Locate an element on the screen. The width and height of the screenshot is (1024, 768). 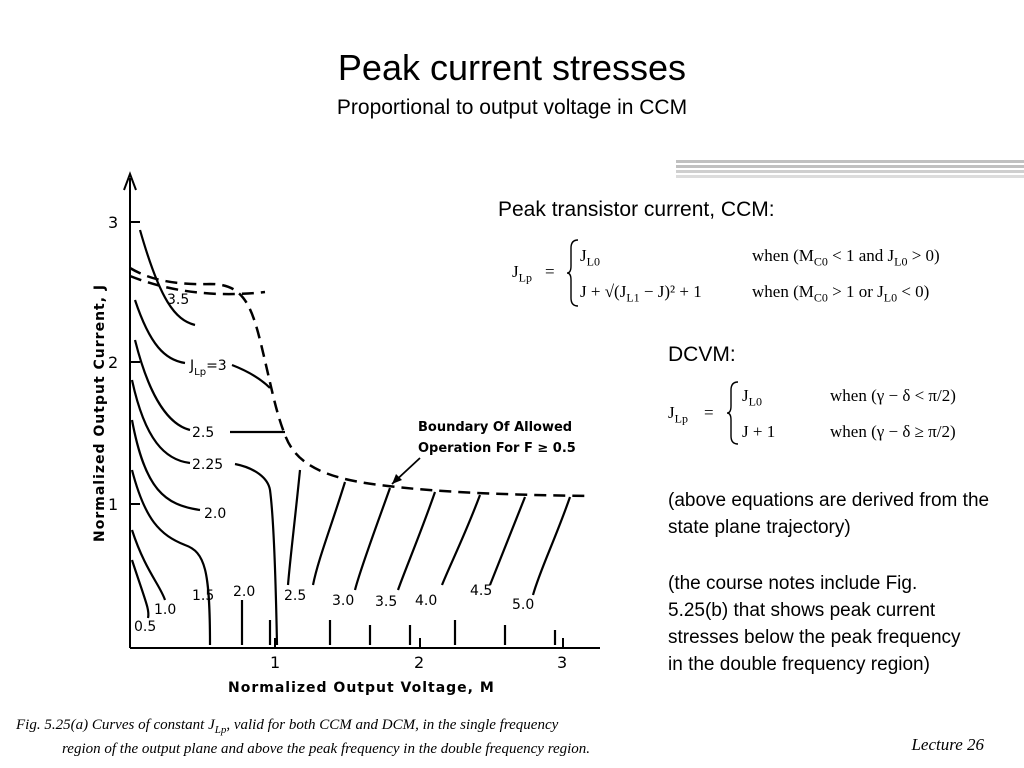
boundary-label-line1: Boundary Of Allowed is located at coordinates (495, 427).